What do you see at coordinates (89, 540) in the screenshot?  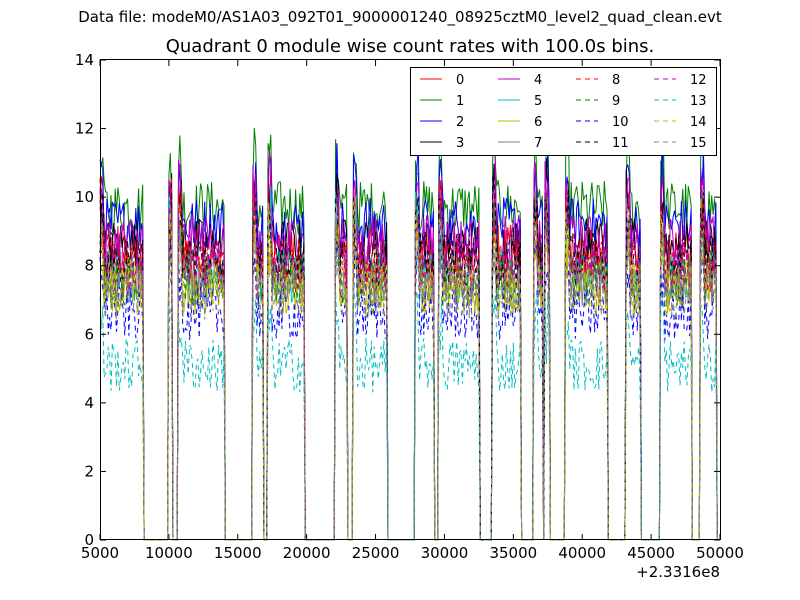 I see `y-tick-label: 0` at bounding box center [89, 540].